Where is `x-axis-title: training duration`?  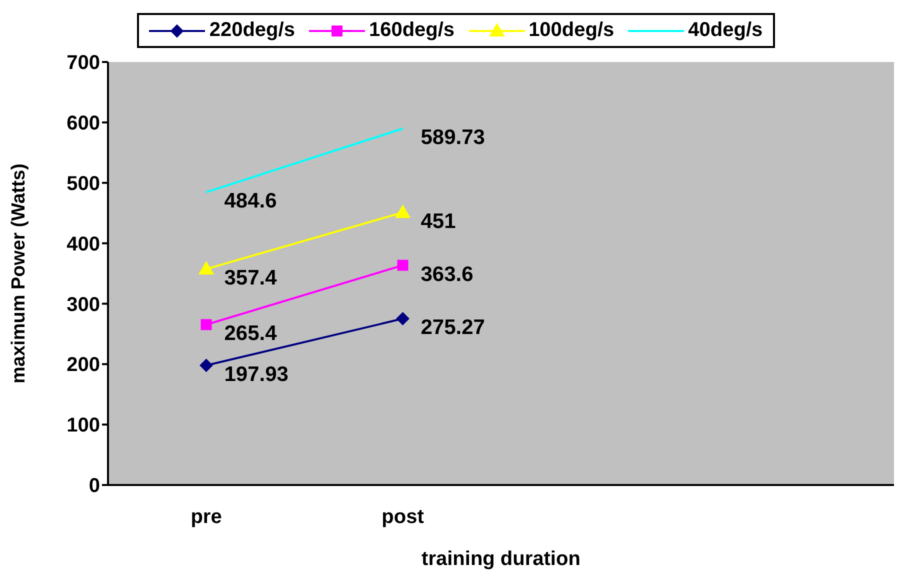 x-axis-title: training duration is located at coordinates (501, 559).